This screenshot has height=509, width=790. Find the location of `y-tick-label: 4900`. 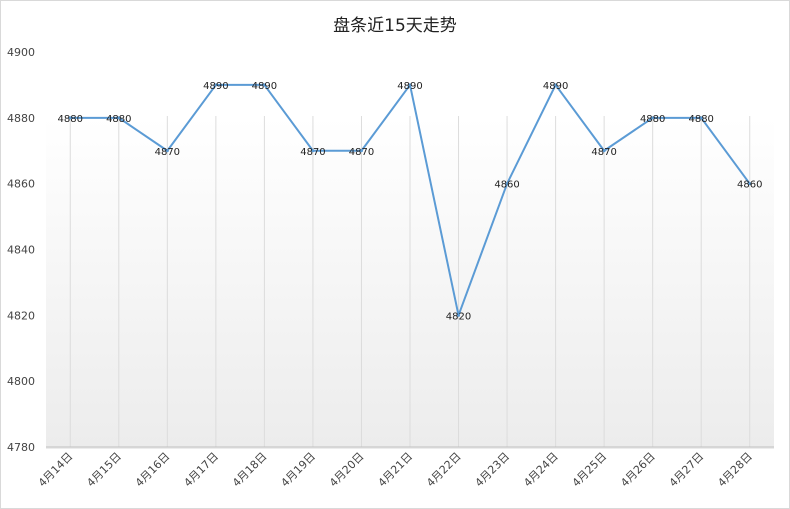

y-tick-label: 4900 is located at coordinates (21, 52).